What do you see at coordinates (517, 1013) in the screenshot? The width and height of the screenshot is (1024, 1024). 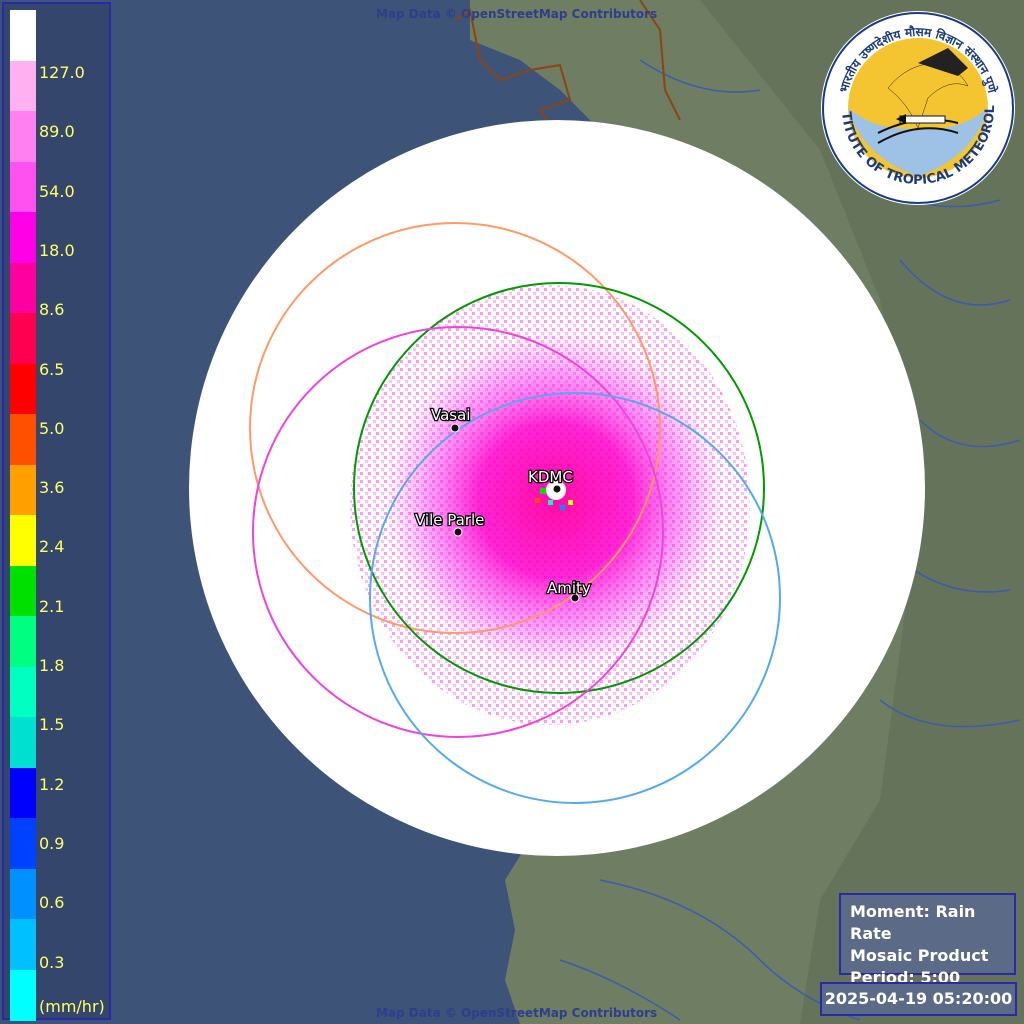 I see `map-attribution-bottom: Map Data © OpenStreetMap Contributors` at bounding box center [517, 1013].